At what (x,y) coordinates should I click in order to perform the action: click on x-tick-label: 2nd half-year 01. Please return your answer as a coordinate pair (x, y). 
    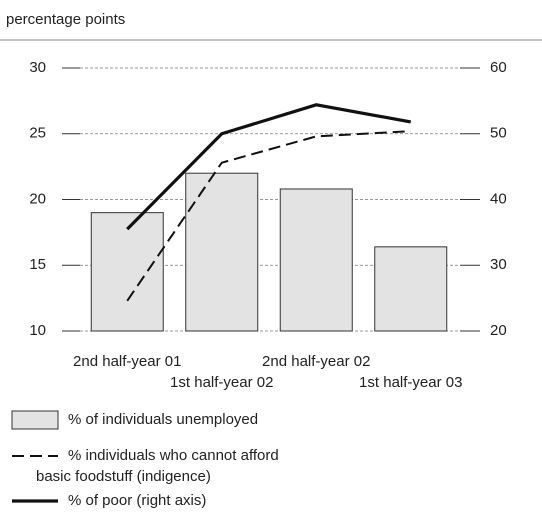
    Looking at the image, I should click on (127, 361).